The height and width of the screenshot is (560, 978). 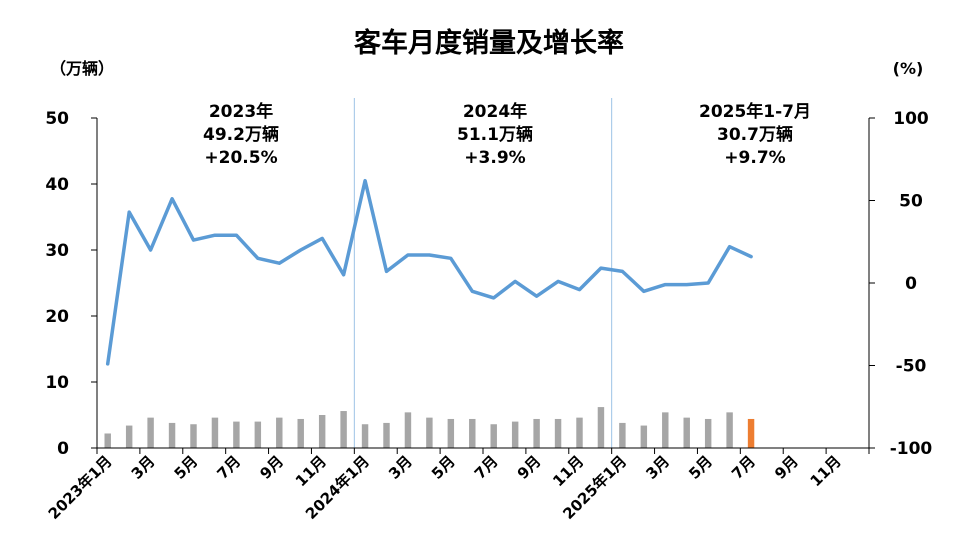 What do you see at coordinates (80, 487) in the screenshot?
I see `x-tick-label: 2023年1月` at bounding box center [80, 487].